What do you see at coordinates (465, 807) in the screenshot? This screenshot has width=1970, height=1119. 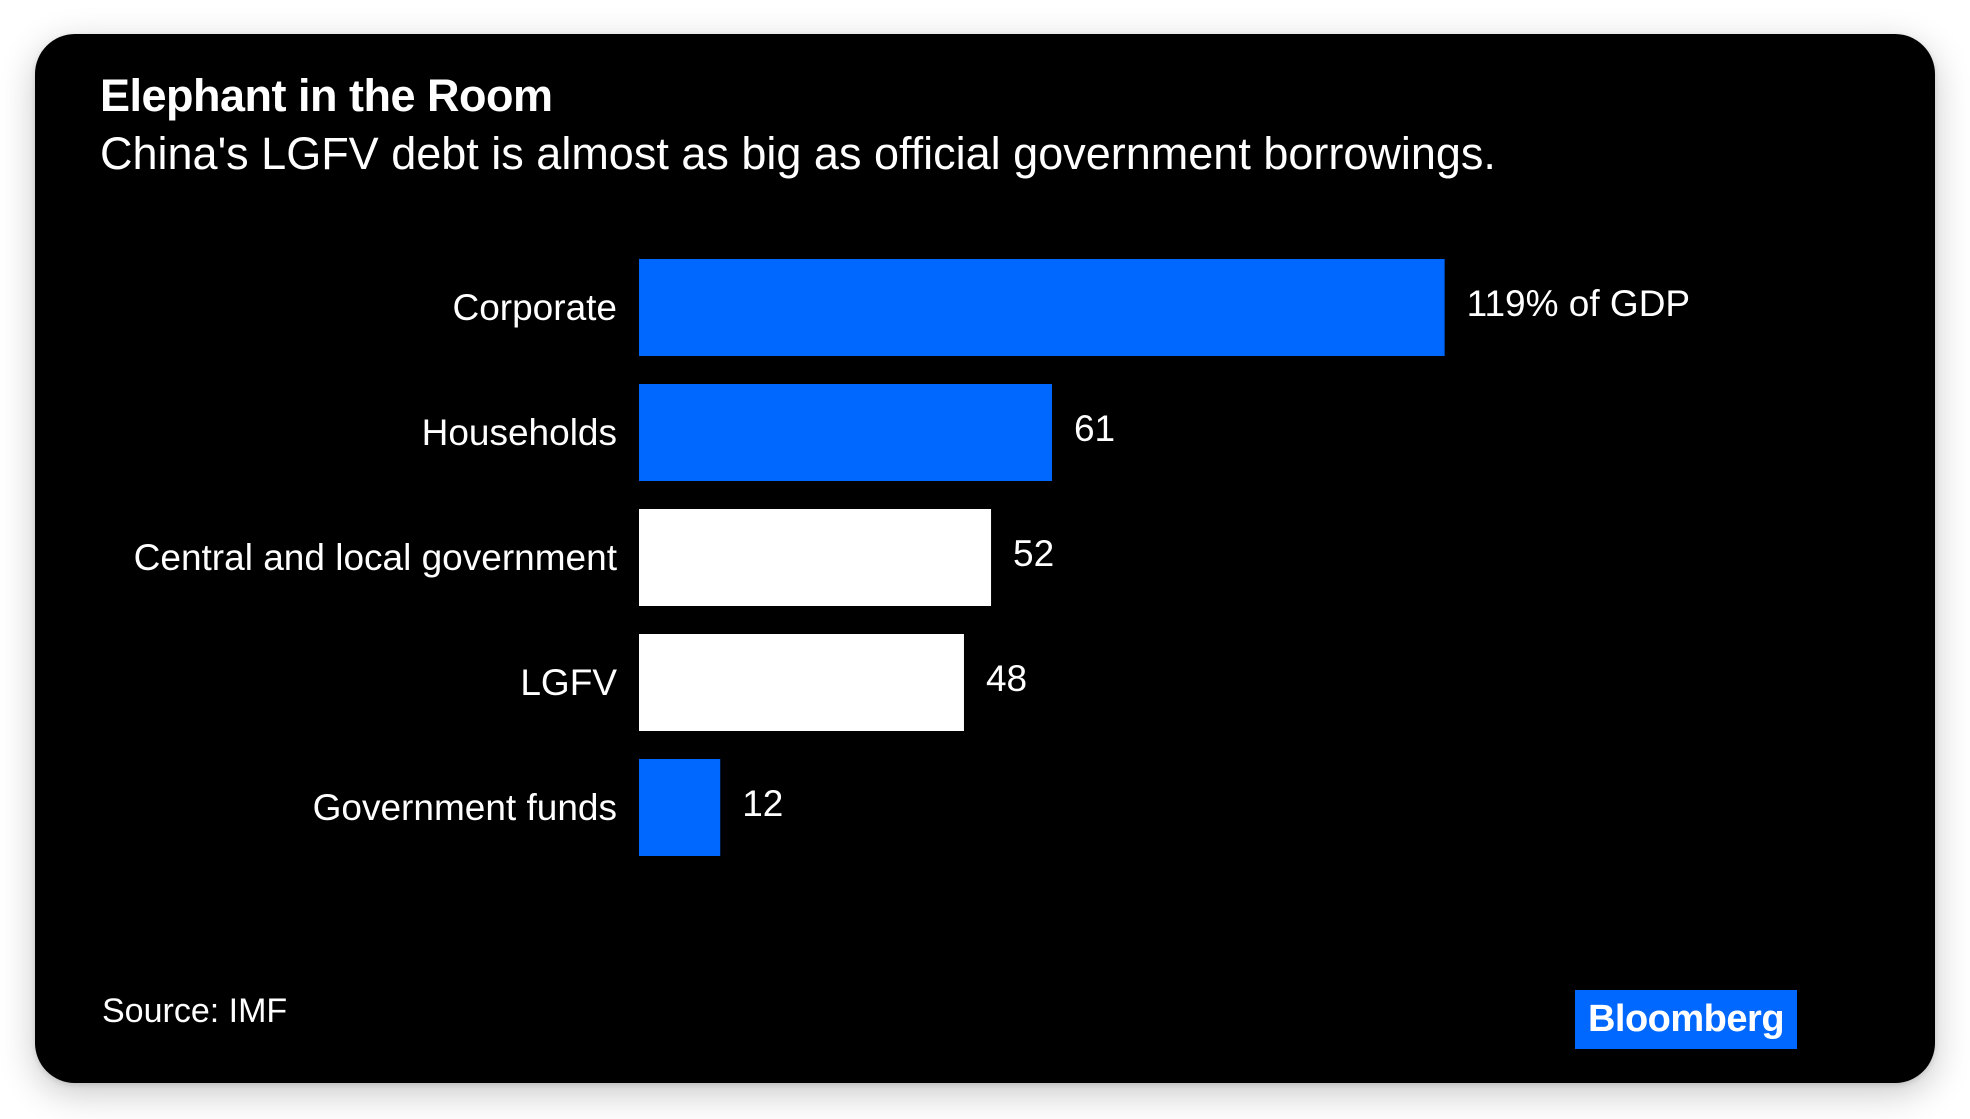 I see `category-label: Government funds` at bounding box center [465, 807].